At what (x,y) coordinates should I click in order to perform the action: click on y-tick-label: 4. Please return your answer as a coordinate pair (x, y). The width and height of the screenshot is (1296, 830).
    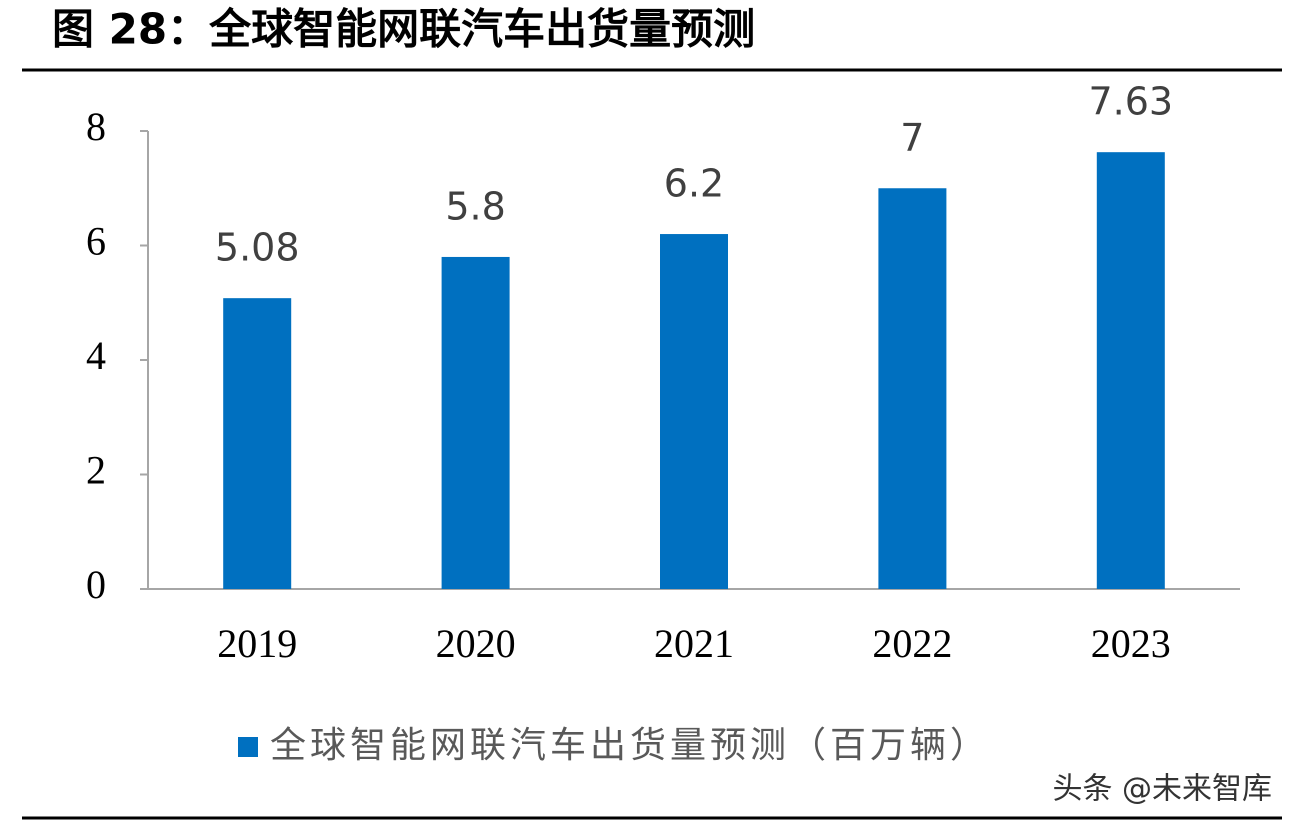
    Looking at the image, I should click on (96, 355).